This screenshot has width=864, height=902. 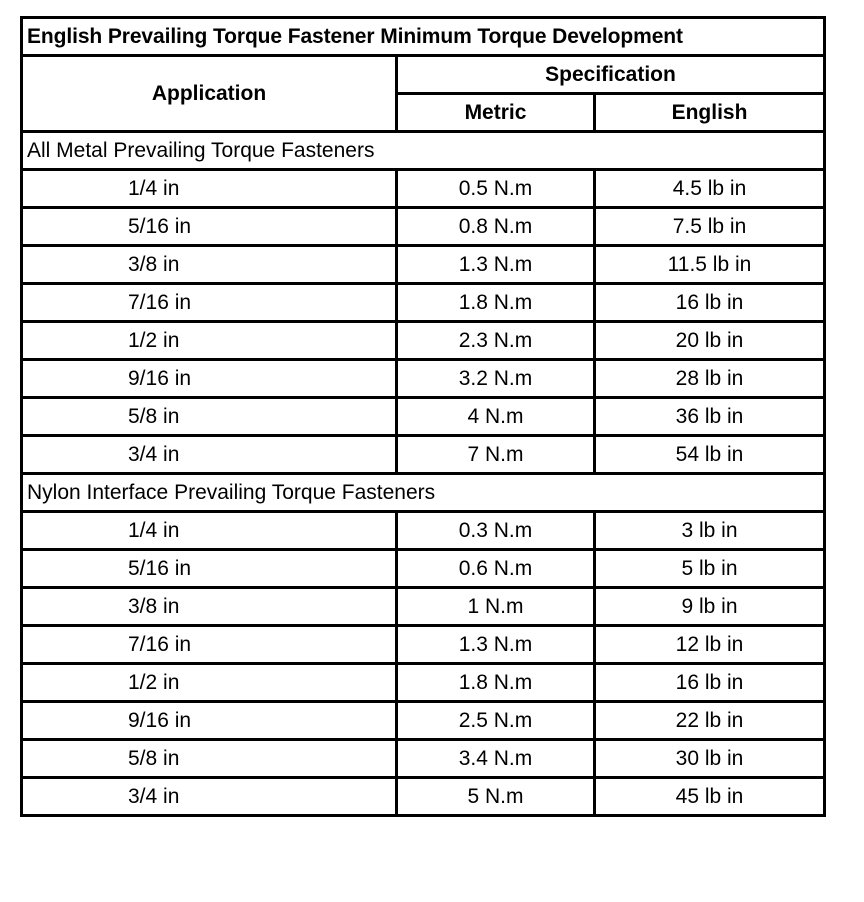 What do you see at coordinates (495, 416) in the screenshot?
I see `metric-cell: 4 N.m` at bounding box center [495, 416].